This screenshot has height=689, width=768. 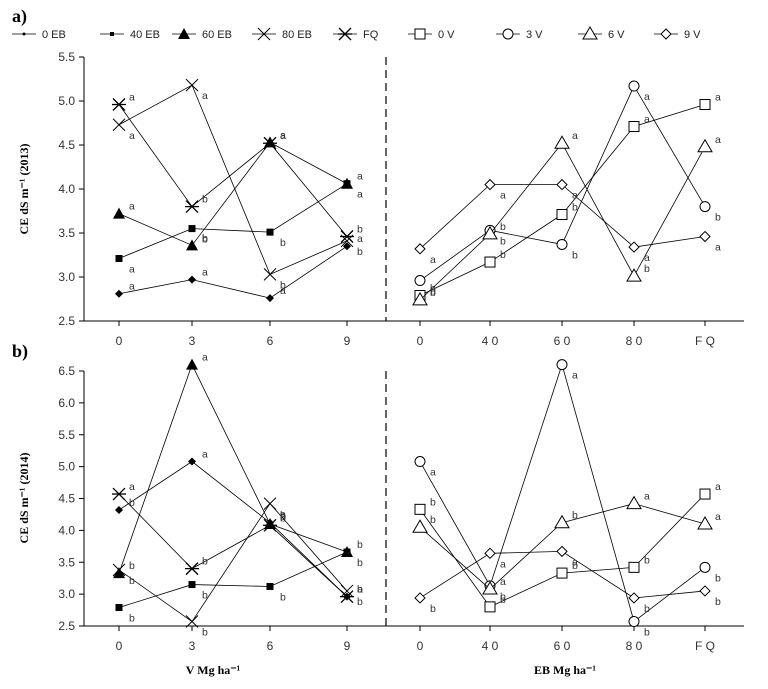 I want to click on panel-b-y-tick-label: 5.5, so click(x=66, y=435).